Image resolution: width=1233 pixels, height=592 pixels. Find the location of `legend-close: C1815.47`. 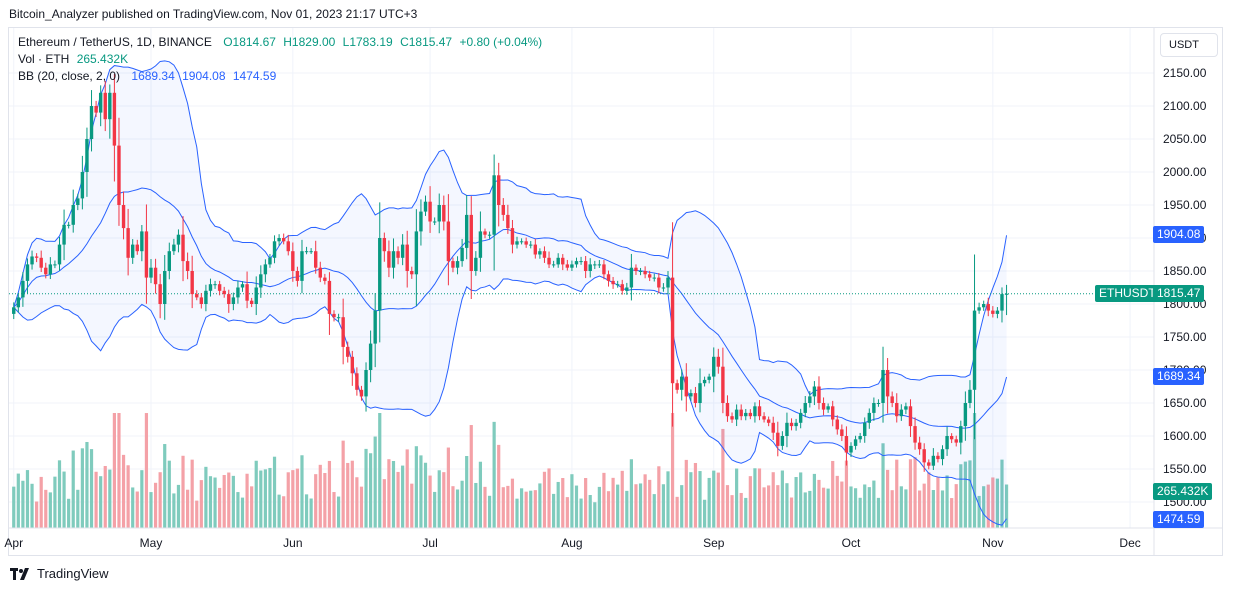

legend-close: C1815.47 is located at coordinates (426, 42).